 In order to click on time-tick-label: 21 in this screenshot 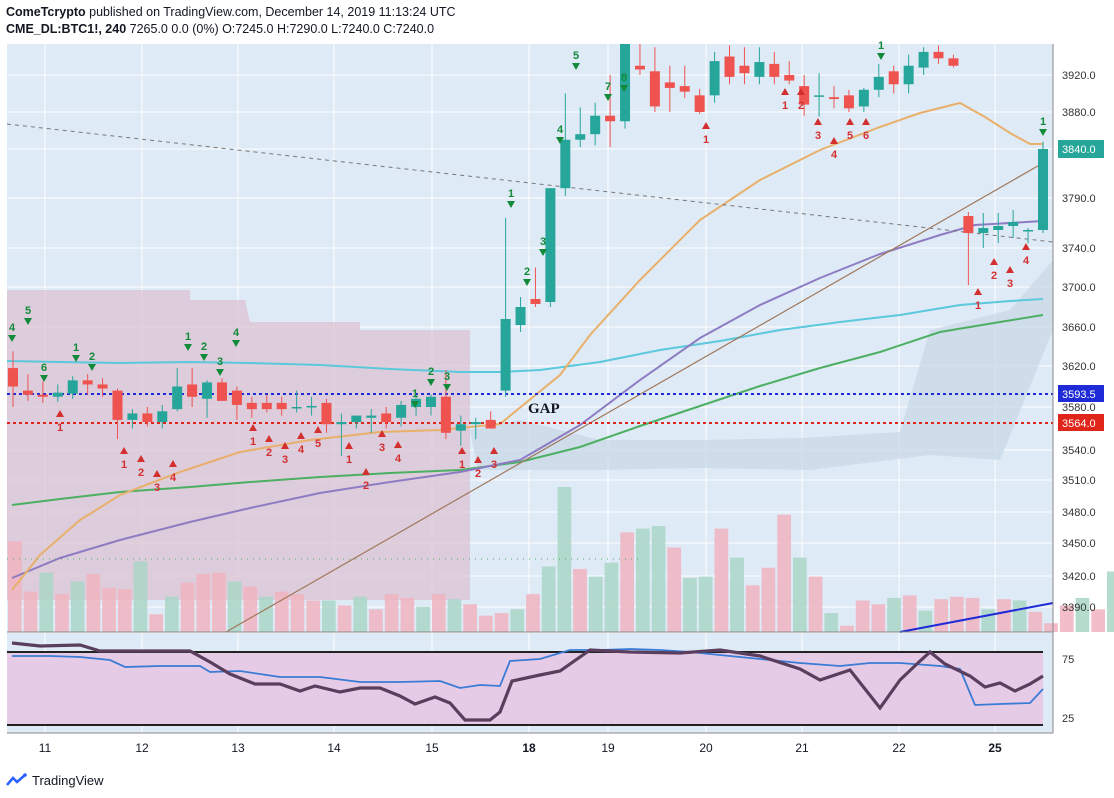, I will do `click(802, 748)`.